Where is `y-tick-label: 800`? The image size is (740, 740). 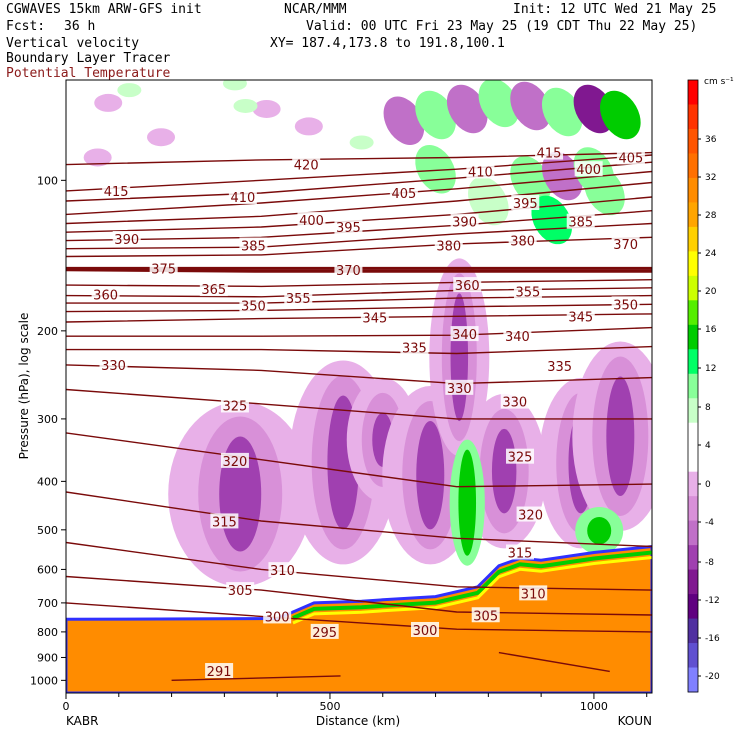 y-tick-label: 800 is located at coordinates (47, 632).